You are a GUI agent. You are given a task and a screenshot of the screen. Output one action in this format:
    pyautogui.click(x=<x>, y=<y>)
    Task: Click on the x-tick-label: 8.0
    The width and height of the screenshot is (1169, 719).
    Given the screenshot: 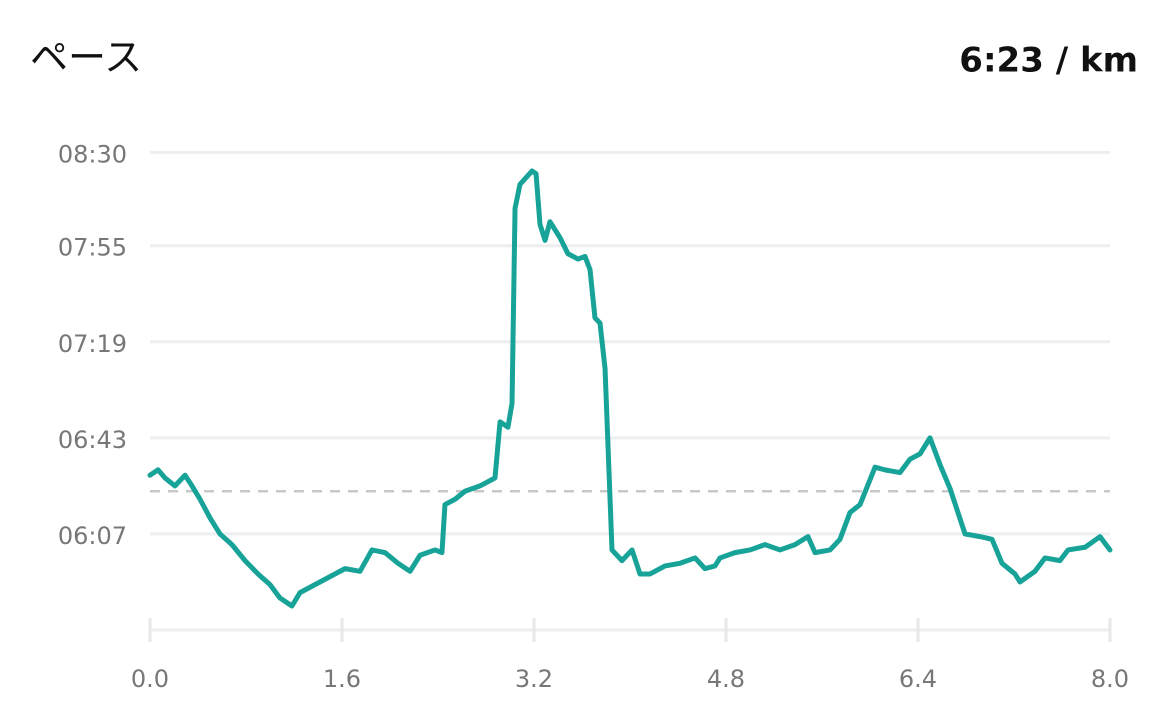 What is the action you would take?
    pyautogui.click(x=1110, y=679)
    